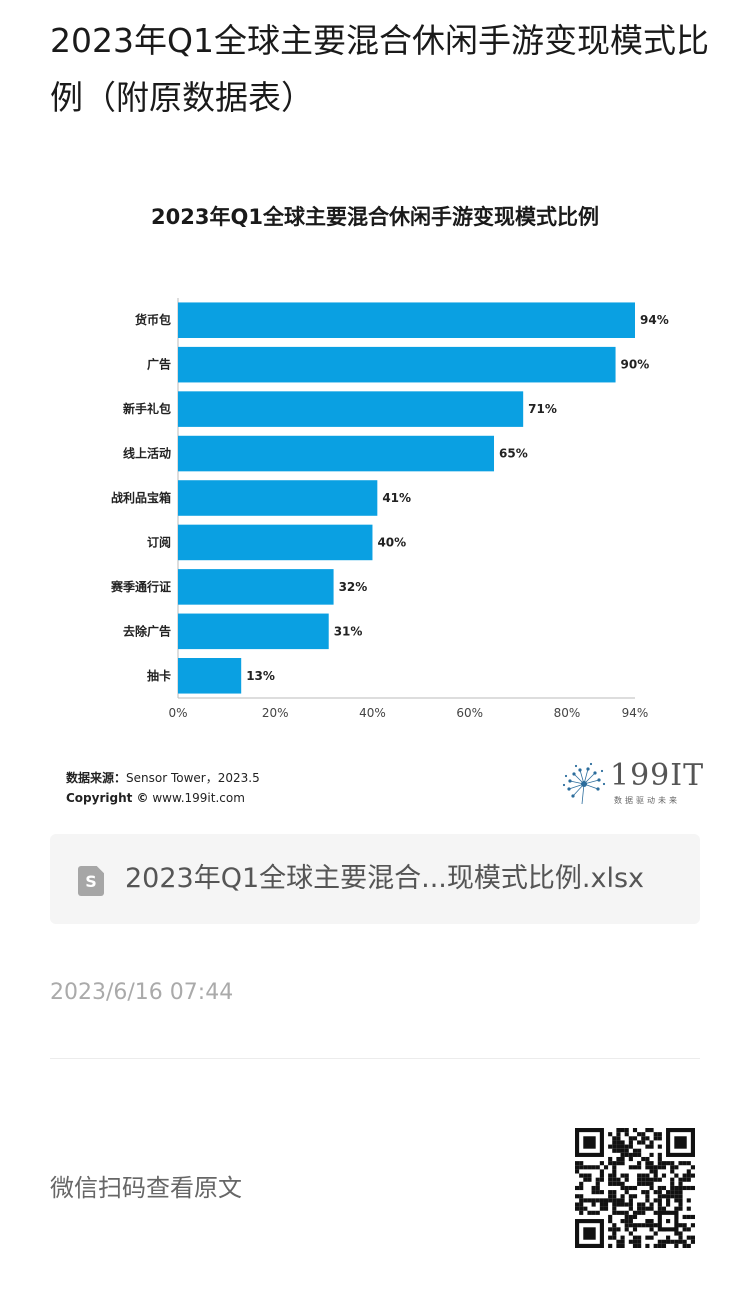 The height and width of the screenshot is (1316, 750). Describe the element at coordinates (159, 675) in the screenshot. I see `category-label: 抽卡` at that location.